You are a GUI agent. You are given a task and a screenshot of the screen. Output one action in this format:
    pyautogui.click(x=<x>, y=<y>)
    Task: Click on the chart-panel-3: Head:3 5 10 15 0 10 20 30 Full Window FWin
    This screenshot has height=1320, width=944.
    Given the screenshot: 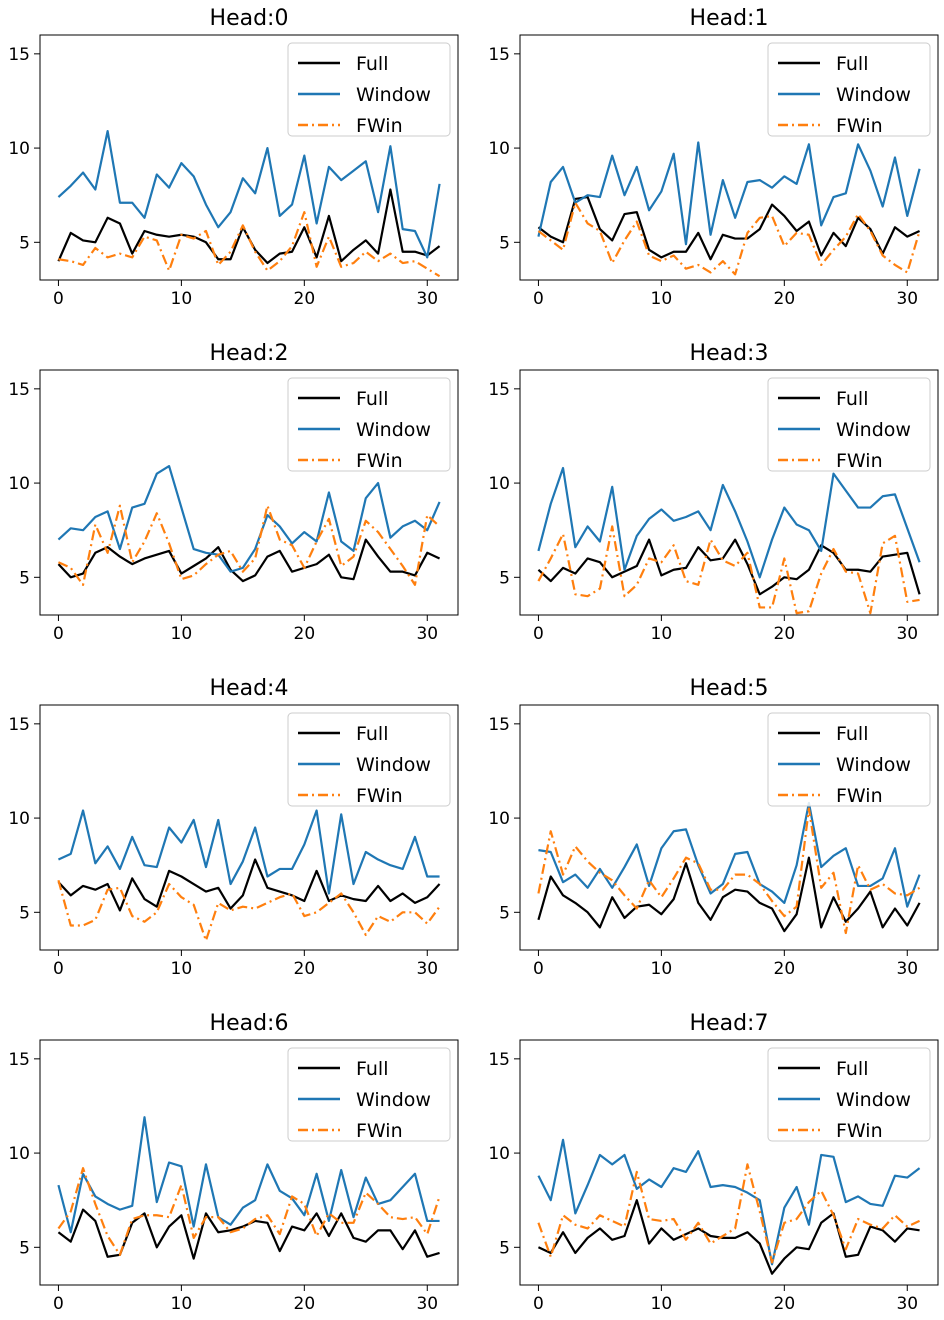 What is the action you would take?
    pyautogui.click(x=713, y=492)
    